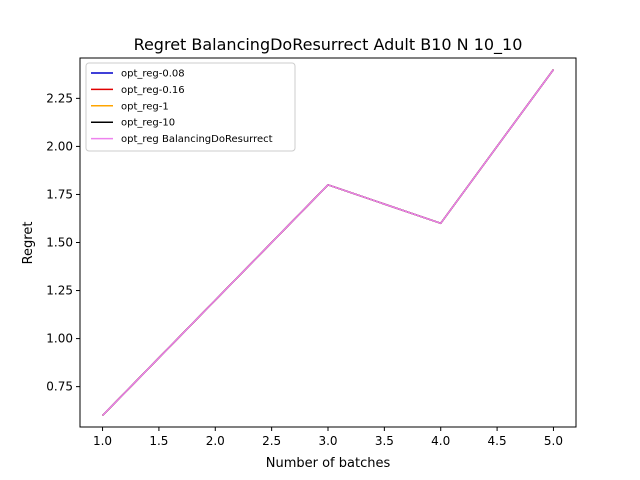 This screenshot has width=640, height=480. I want to click on legend-entry: opt_reg BalancingDoResurrect, so click(197, 139).